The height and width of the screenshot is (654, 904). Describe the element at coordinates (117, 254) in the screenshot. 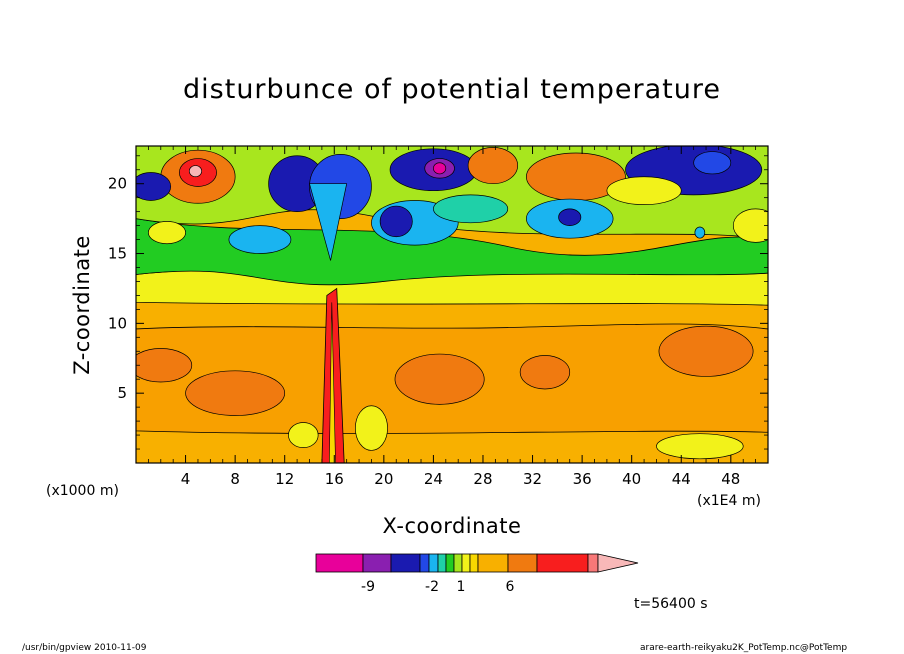

I see `y-tick-label: 15` at that location.